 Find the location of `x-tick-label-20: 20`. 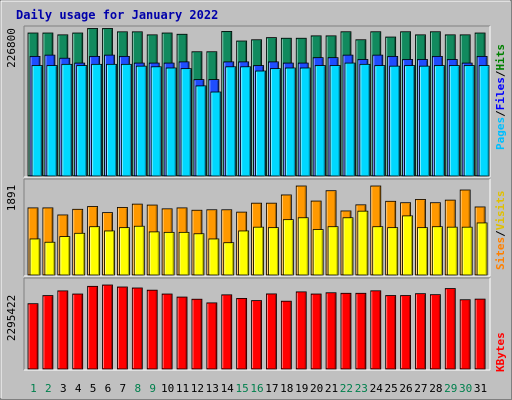

x-tick-label-20: 20 is located at coordinates (316, 388).